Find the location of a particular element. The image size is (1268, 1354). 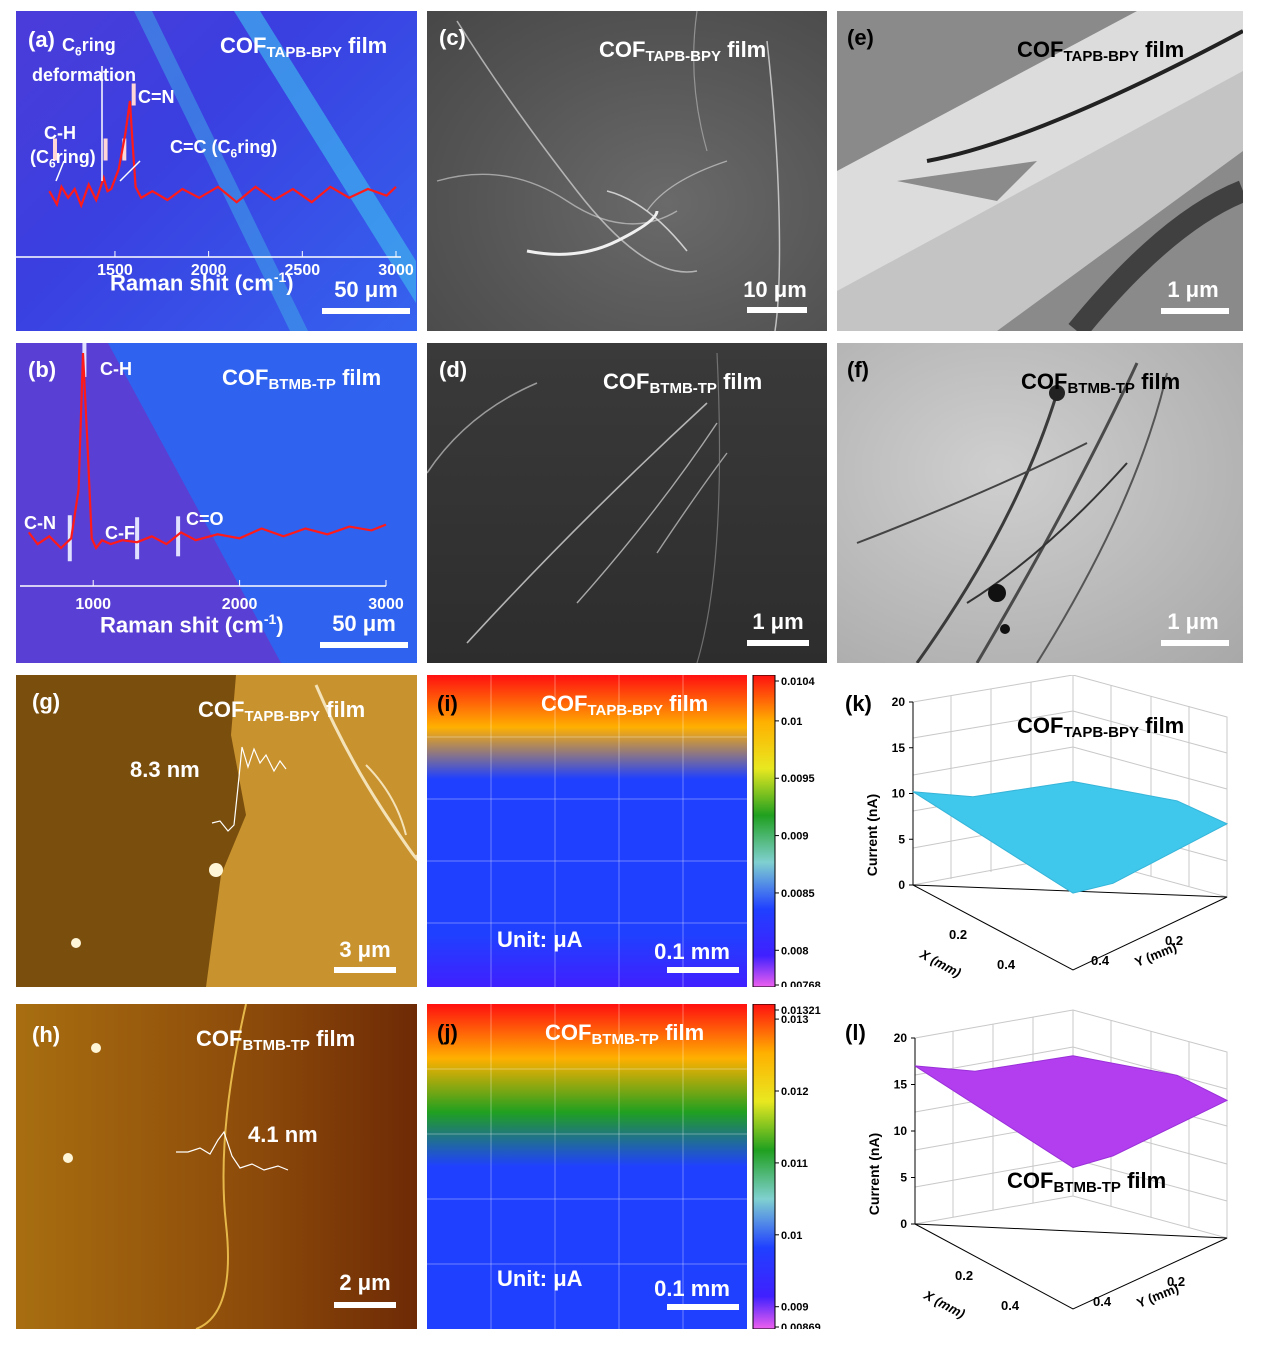

colorbar-tick-label: 0.00869 is located at coordinates (801, 1325).